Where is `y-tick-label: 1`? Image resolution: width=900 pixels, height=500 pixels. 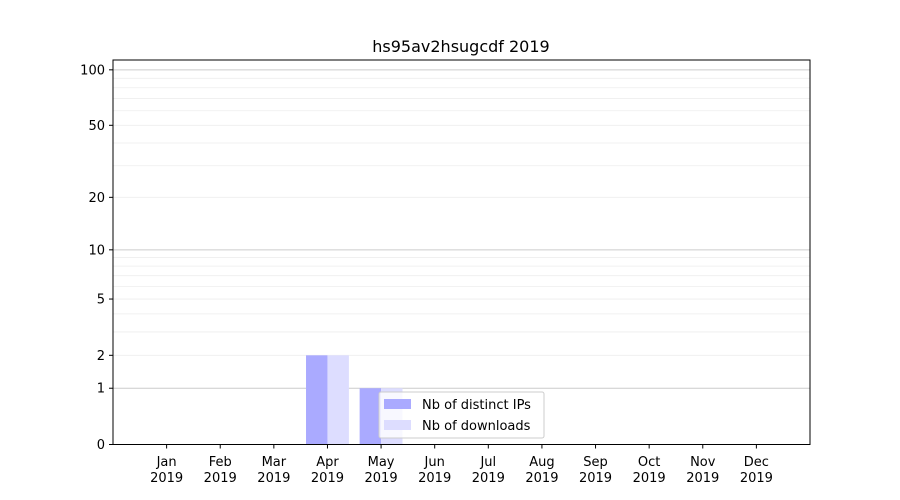 y-tick-label: 1 is located at coordinates (101, 389).